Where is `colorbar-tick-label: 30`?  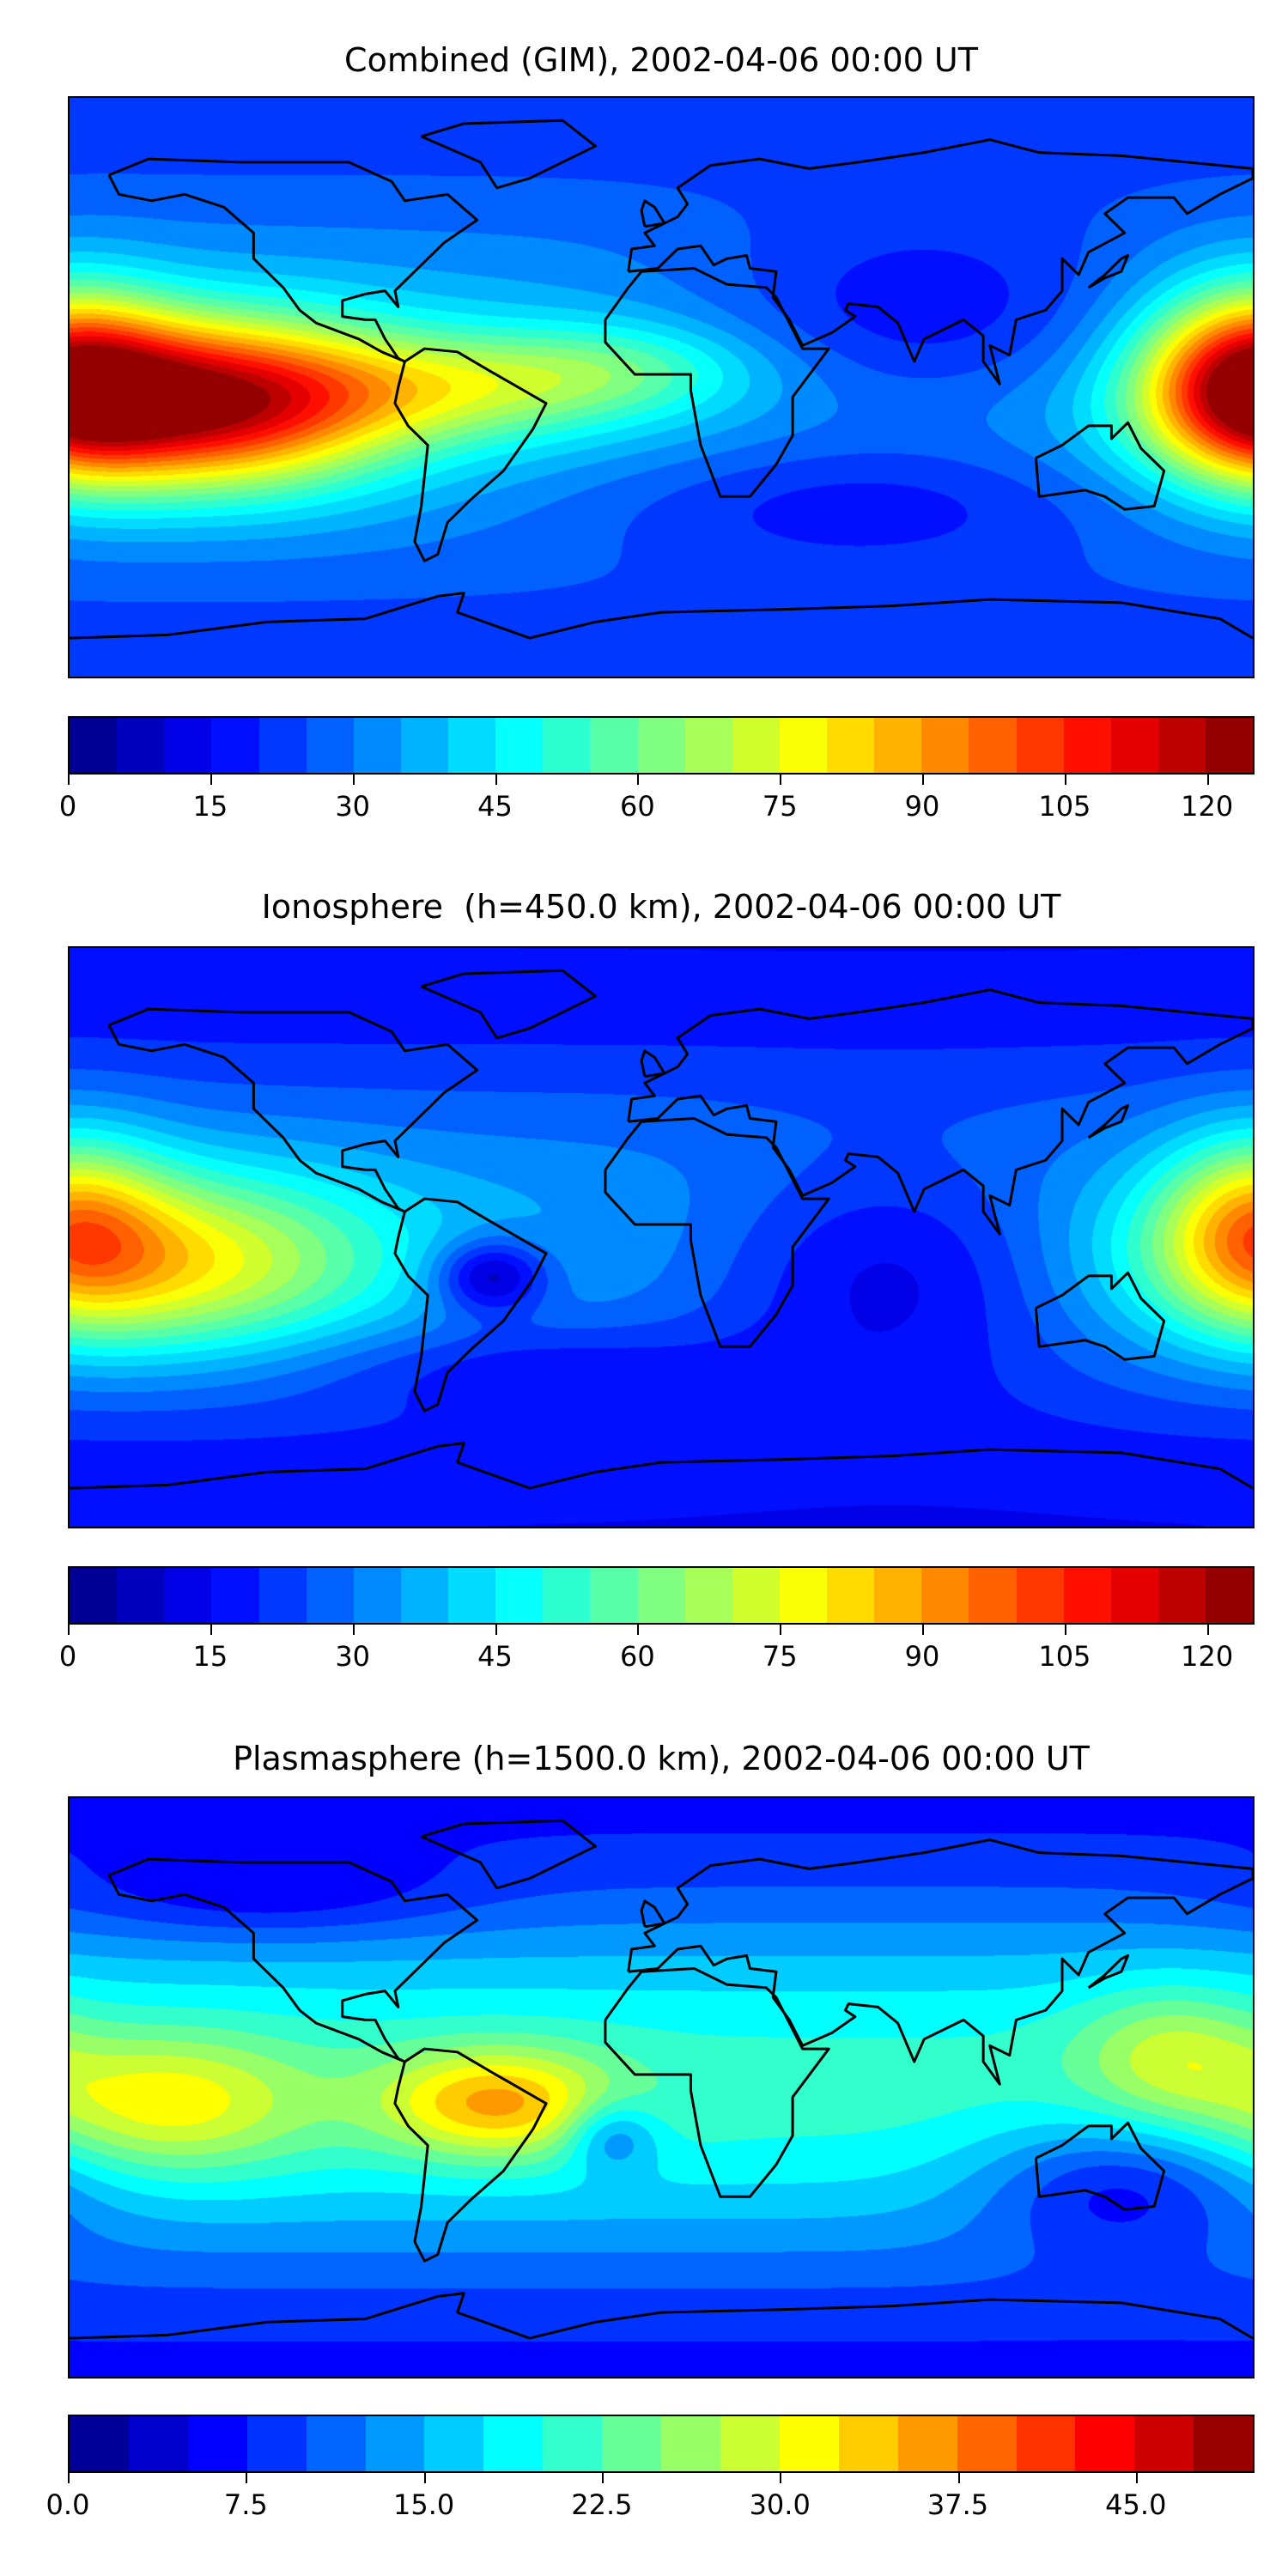 colorbar-tick-label: 30 is located at coordinates (353, 1656).